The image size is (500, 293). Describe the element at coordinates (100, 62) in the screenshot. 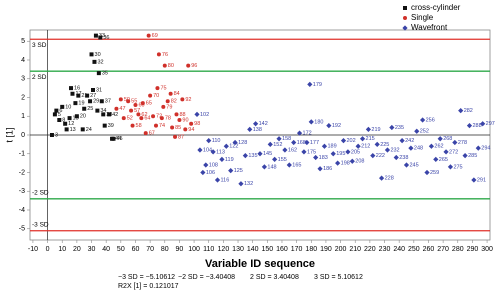

I see `point-label: 32` at that location.